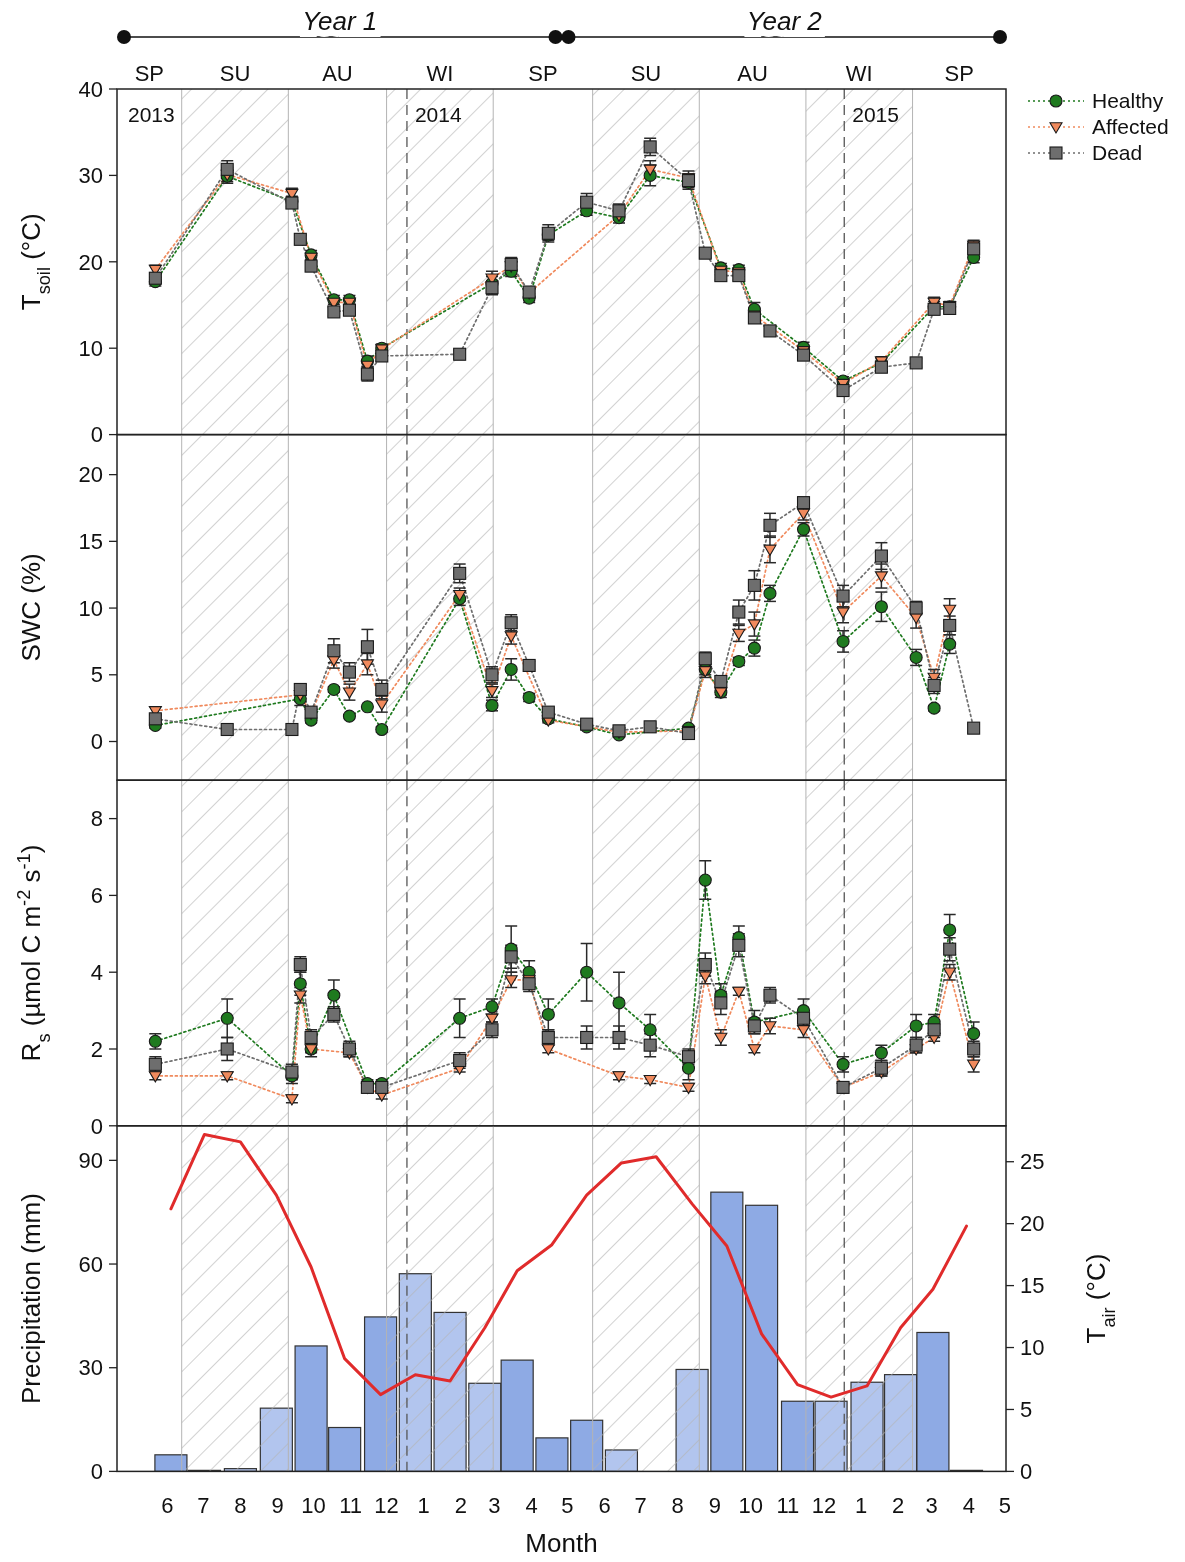 This screenshot has width=1185, height=1562. What do you see at coordinates (90, 542) in the screenshot?
I see `y-tick-label: 15` at bounding box center [90, 542].